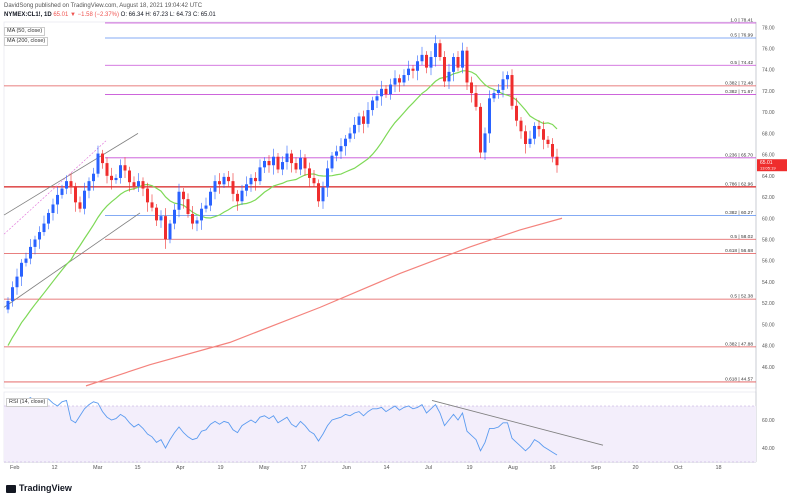 This screenshot has height=497, width=800. I want to click on fib-level-label: 1.0 | 78.41, so click(741, 20).